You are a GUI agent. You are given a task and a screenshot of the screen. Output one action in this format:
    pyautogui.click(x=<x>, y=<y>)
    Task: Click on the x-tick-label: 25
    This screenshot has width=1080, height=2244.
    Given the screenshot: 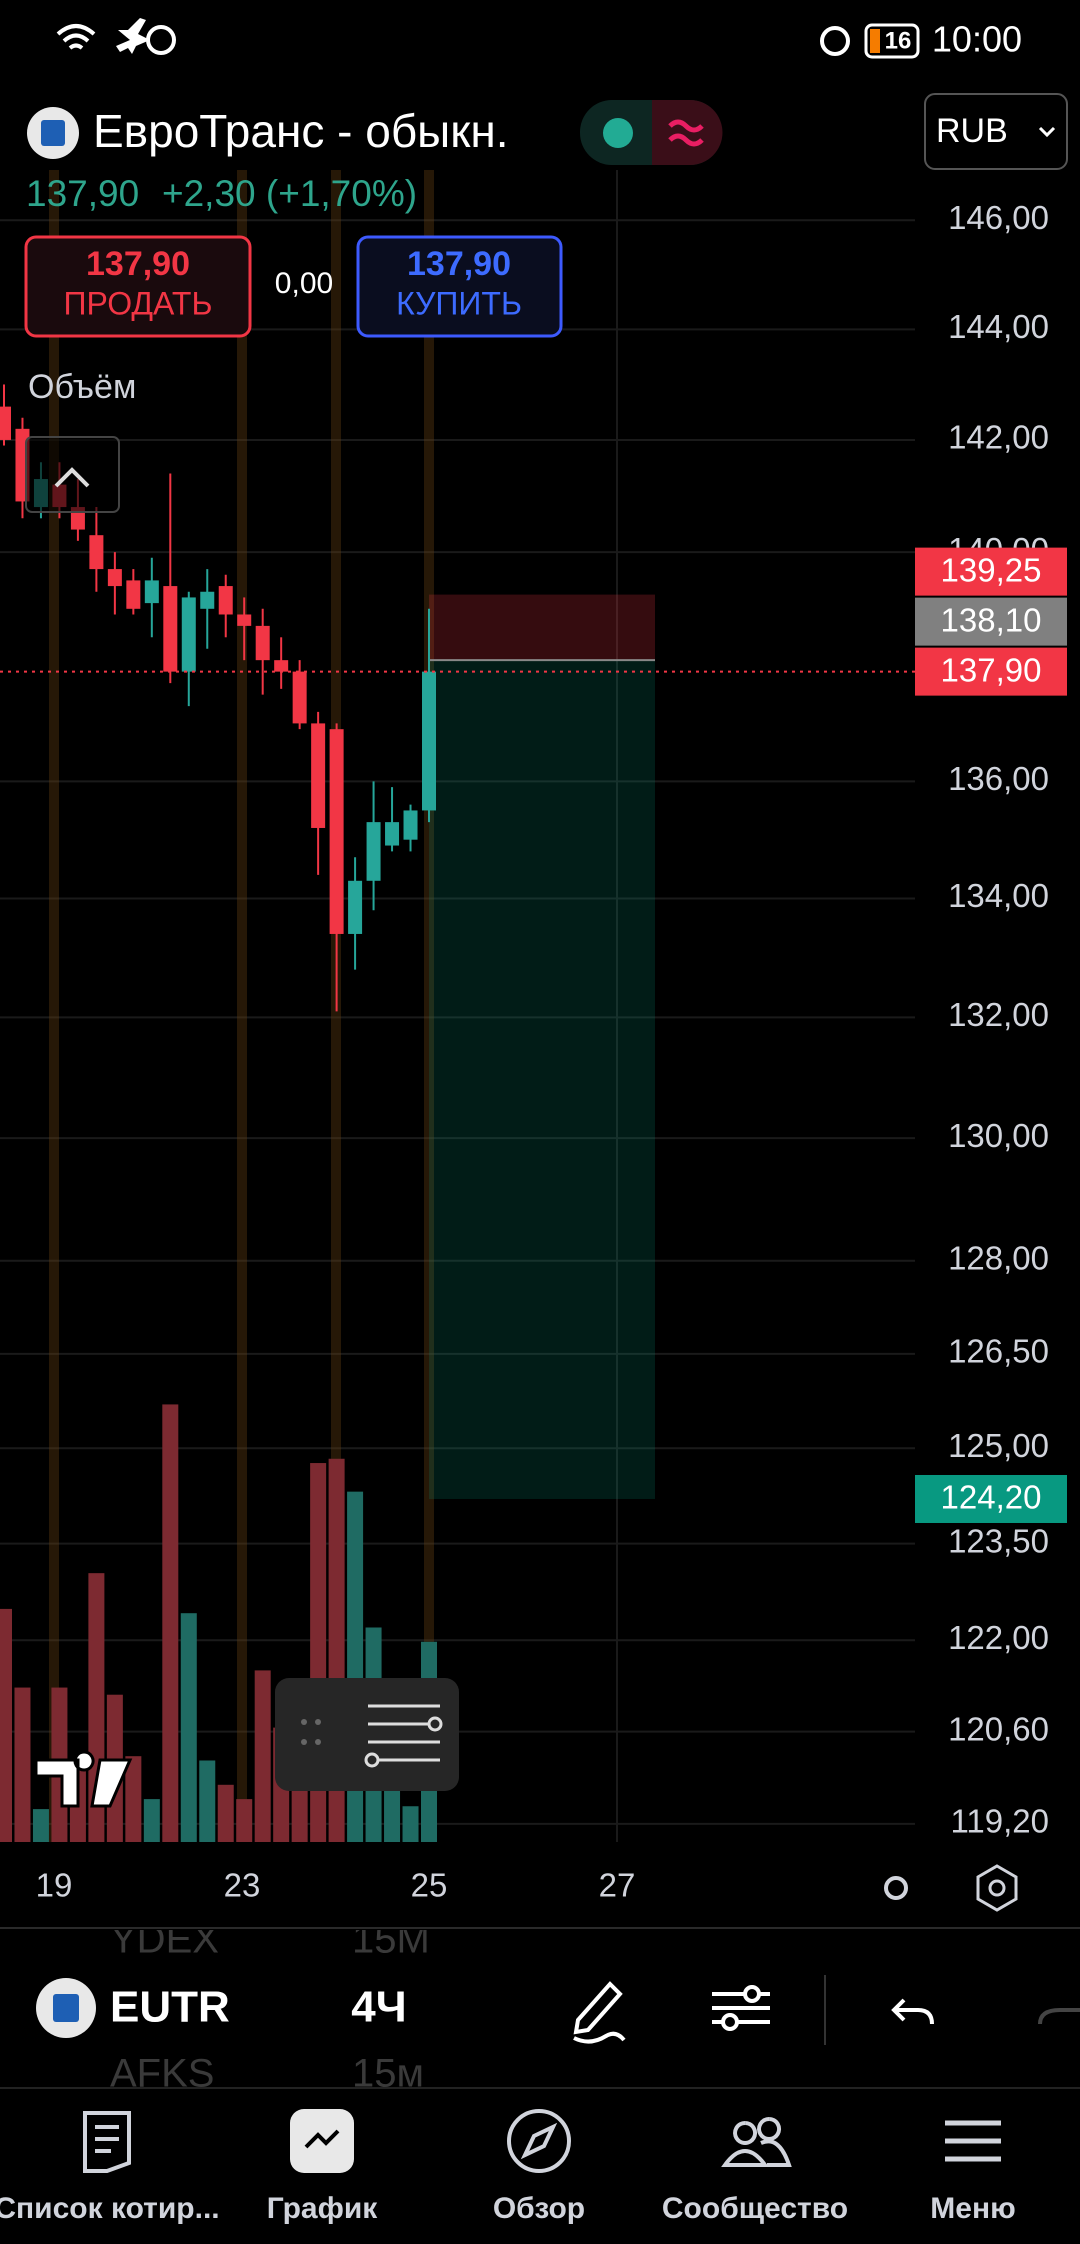 What is the action you would take?
    pyautogui.click(x=429, y=1885)
    